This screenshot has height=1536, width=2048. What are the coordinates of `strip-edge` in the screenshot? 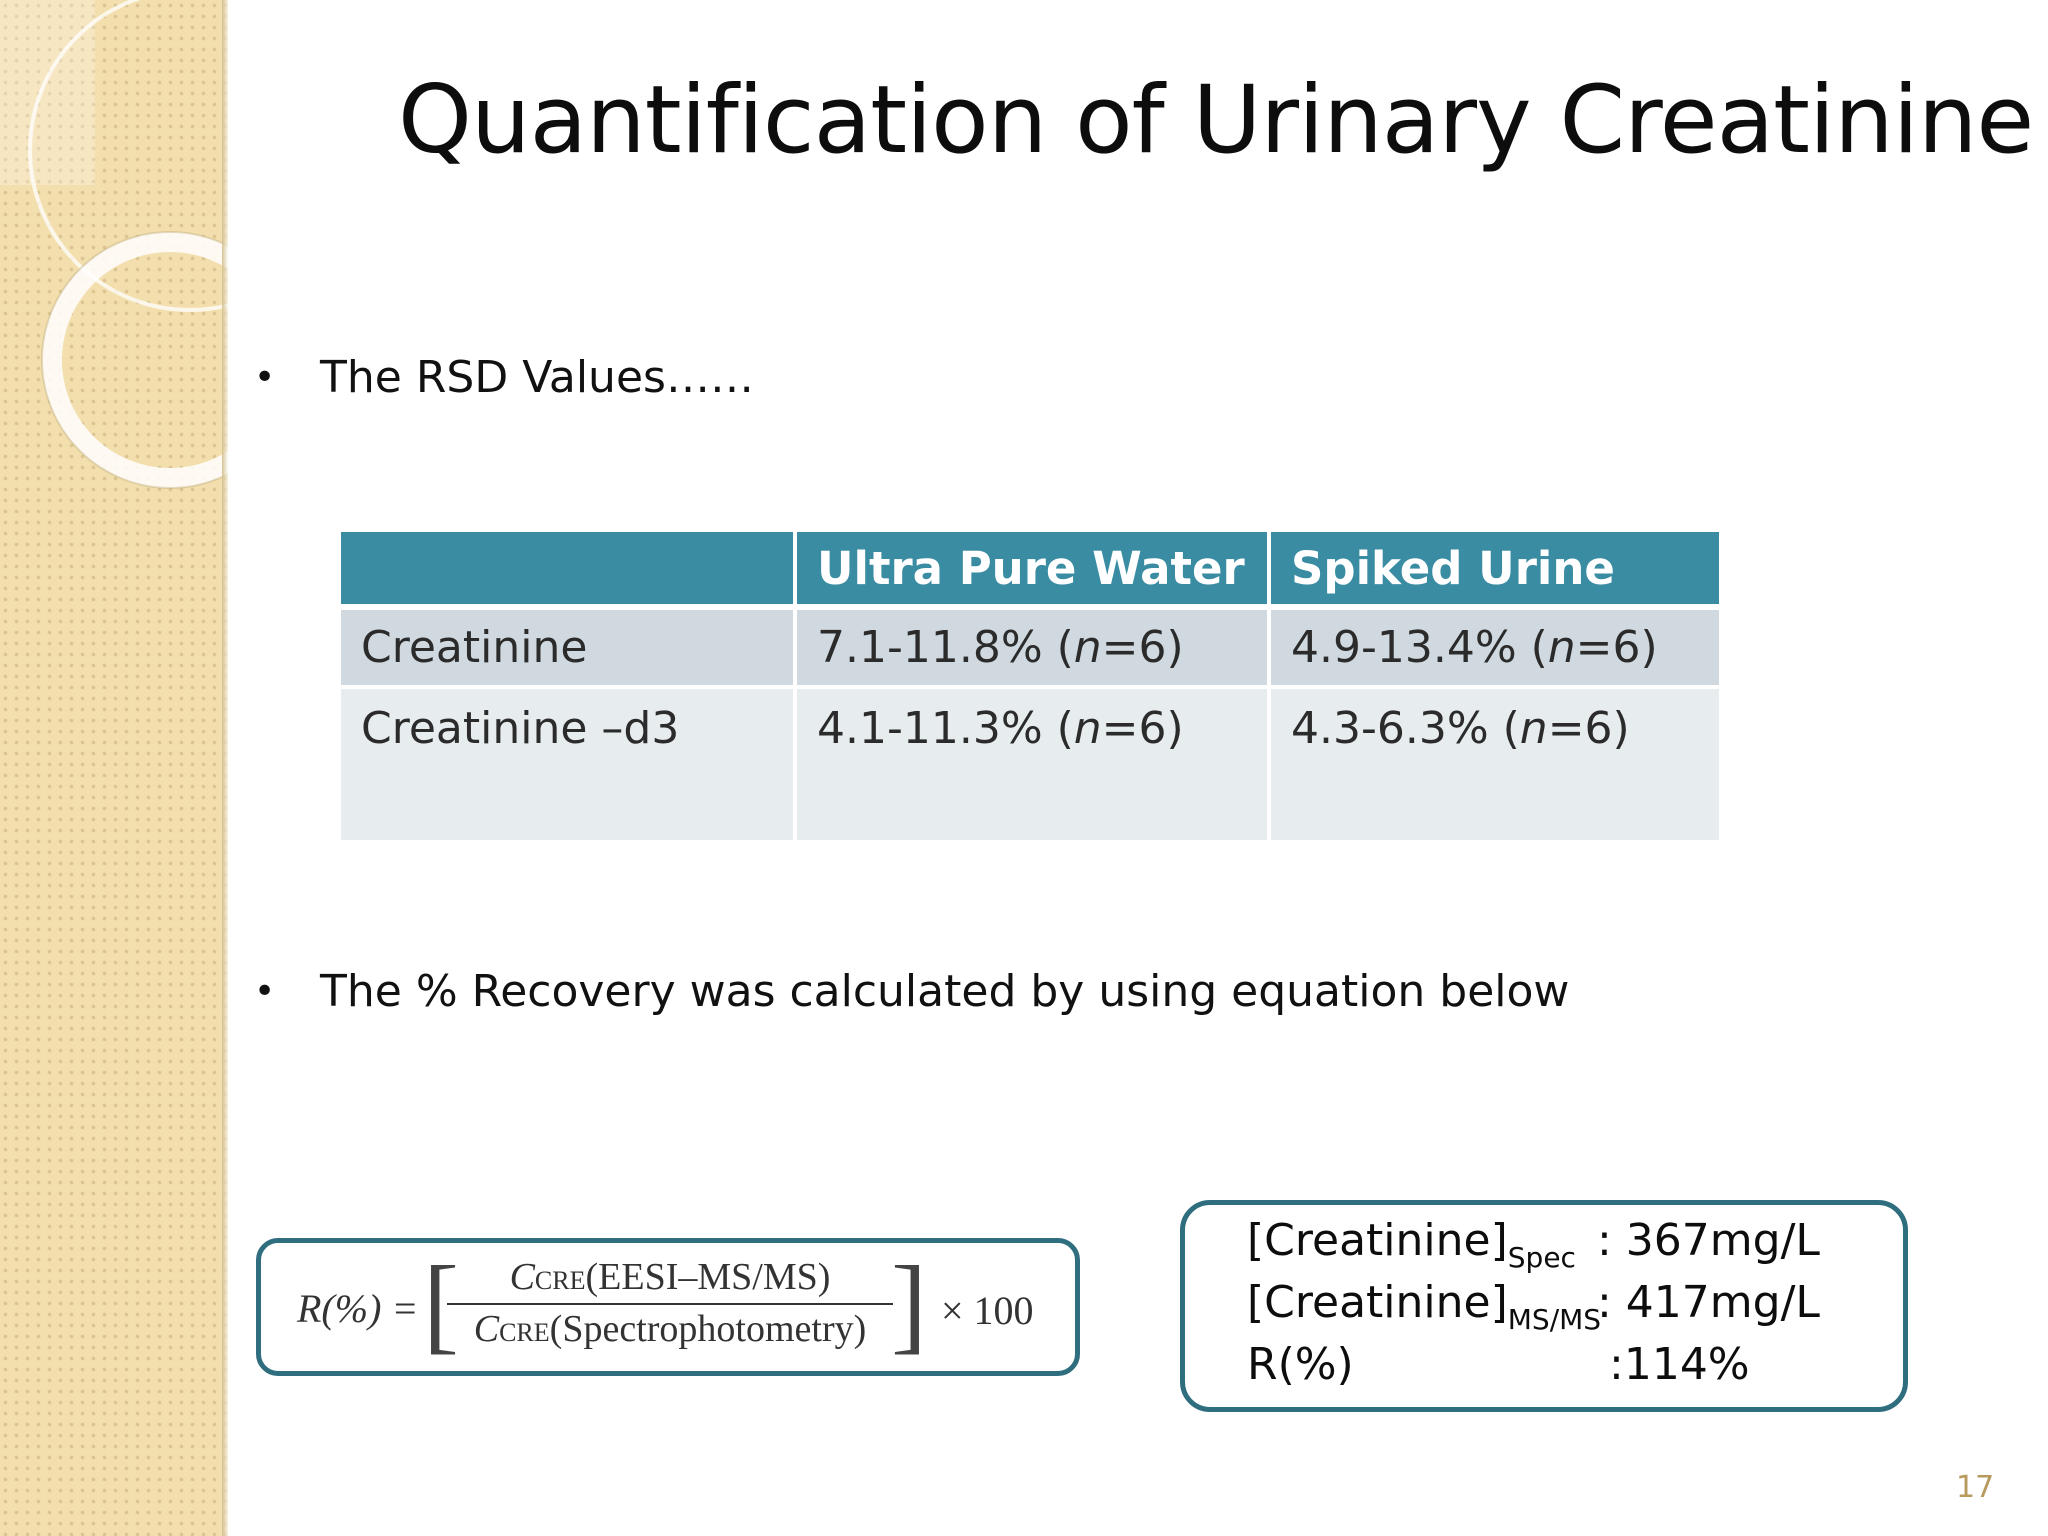 It's located at (225, 768).